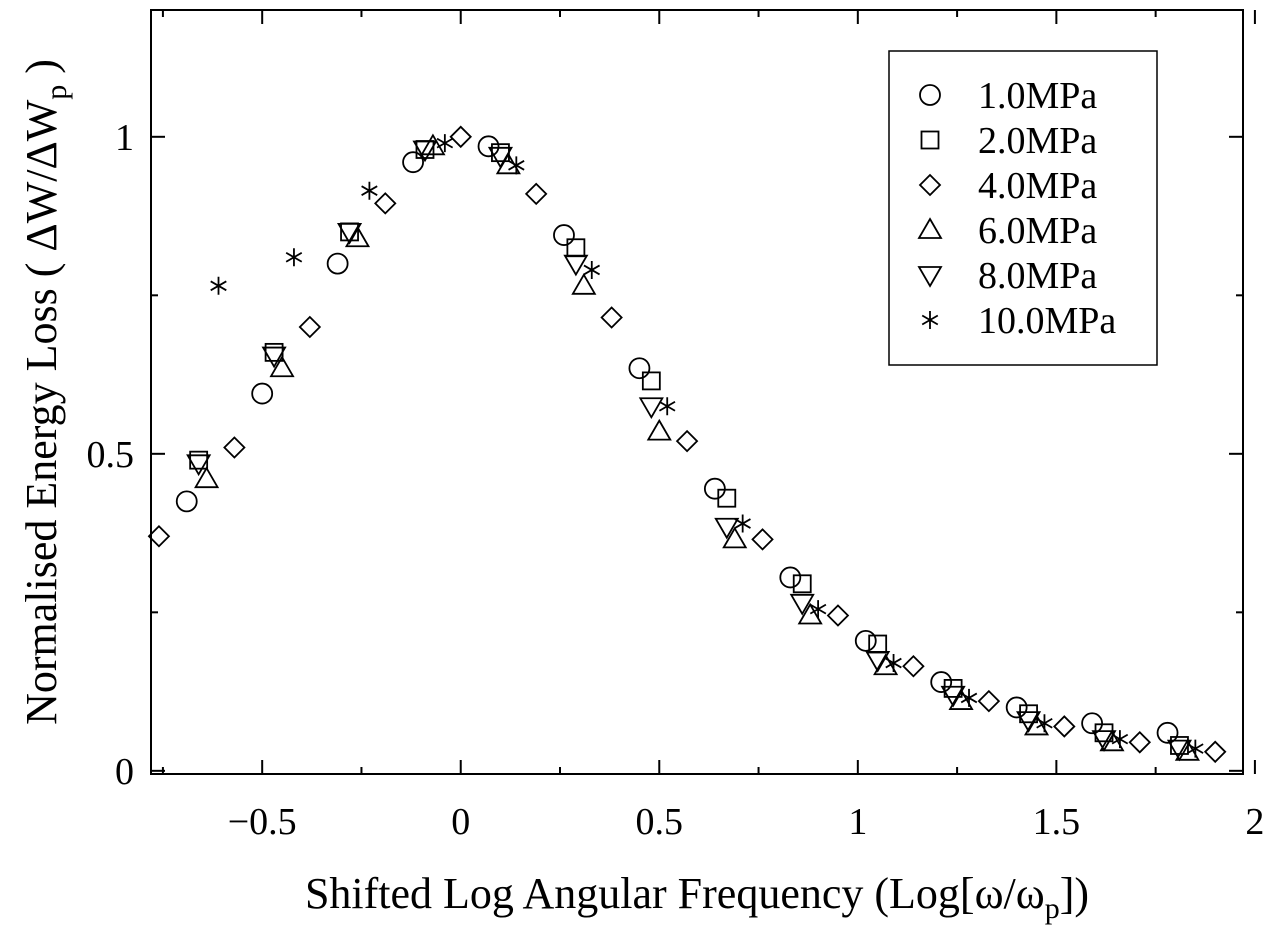  I want to click on x-tick-label: 0.5, so click(660, 822).